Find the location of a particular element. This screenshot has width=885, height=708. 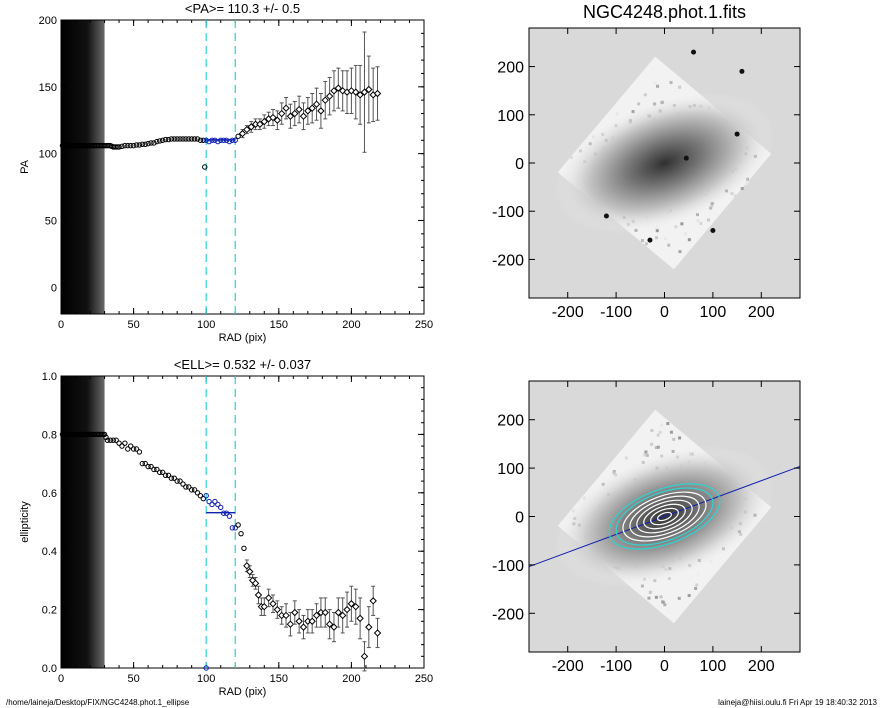

major-axis-line is located at coordinates (664, 516).